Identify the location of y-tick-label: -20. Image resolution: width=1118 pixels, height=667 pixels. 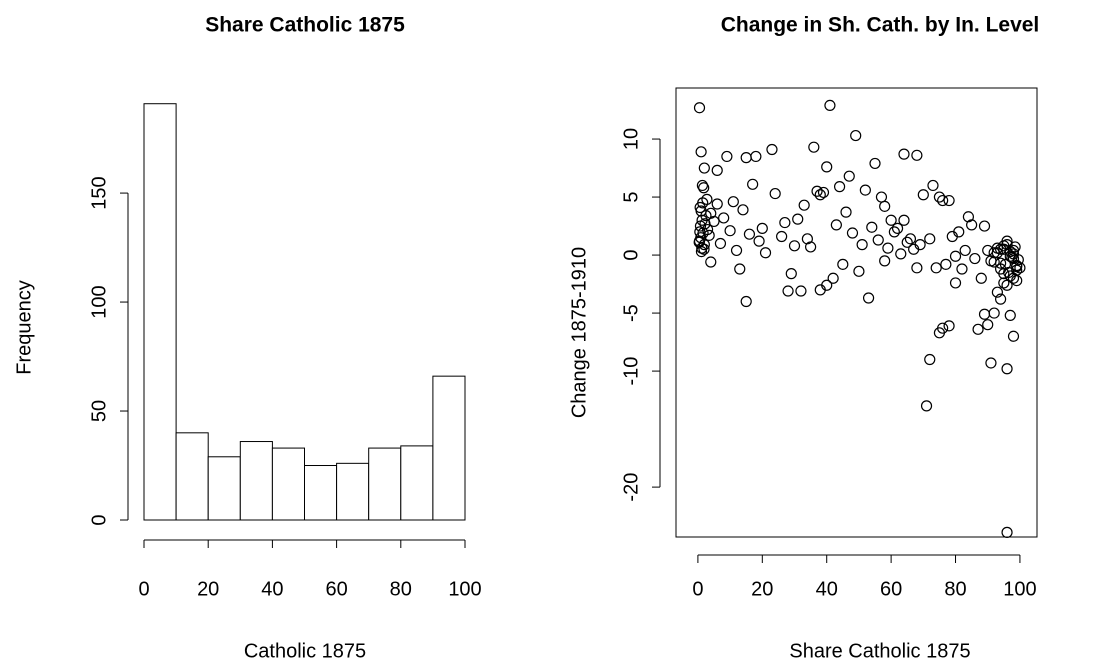
(631, 487).